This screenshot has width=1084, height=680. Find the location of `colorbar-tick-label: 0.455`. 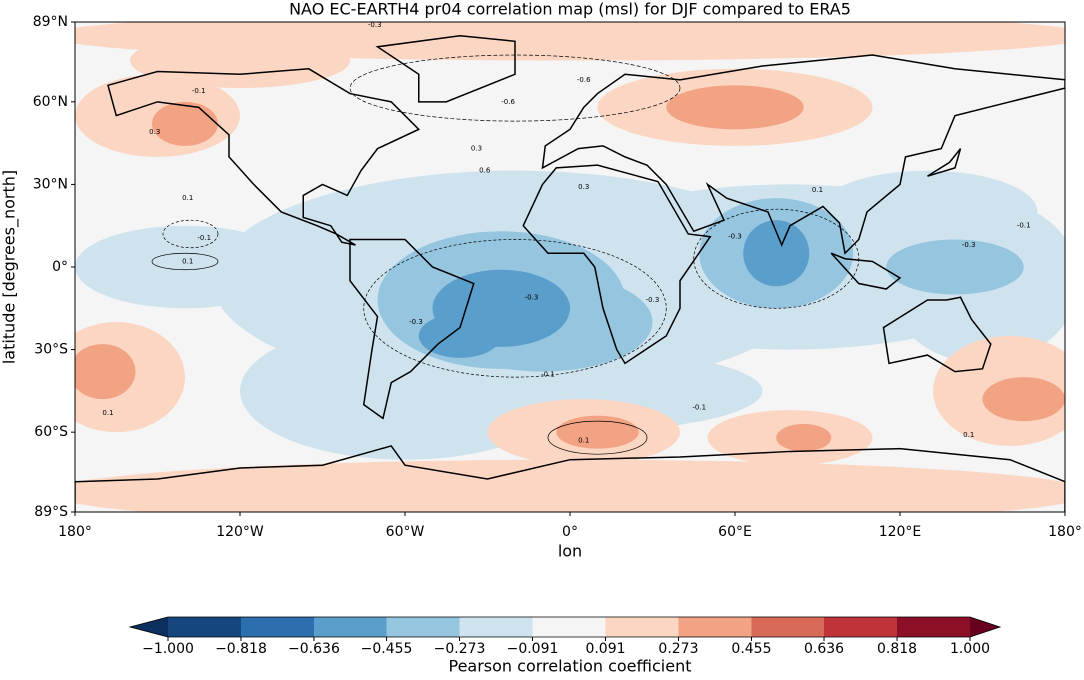

colorbar-tick-label: 0.455 is located at coordinates (751, 649).